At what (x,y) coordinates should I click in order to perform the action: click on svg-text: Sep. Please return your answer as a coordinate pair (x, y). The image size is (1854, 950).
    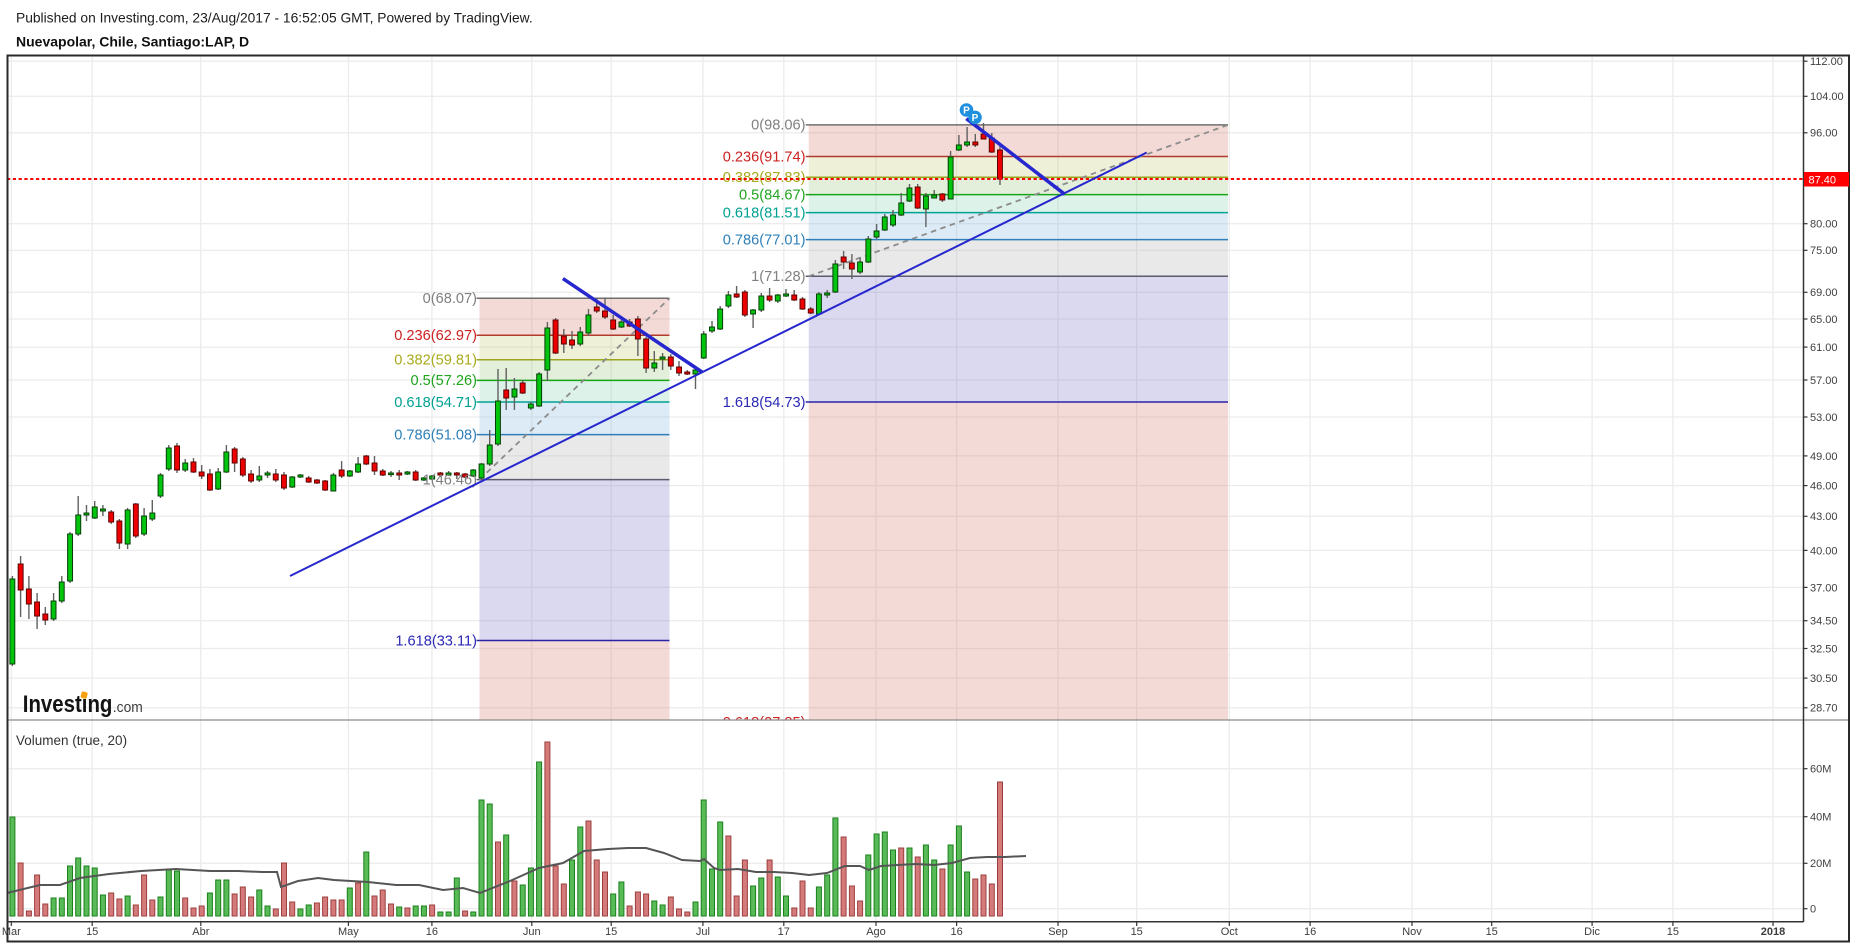
    Looking at the image, I should click on (1058, 932).